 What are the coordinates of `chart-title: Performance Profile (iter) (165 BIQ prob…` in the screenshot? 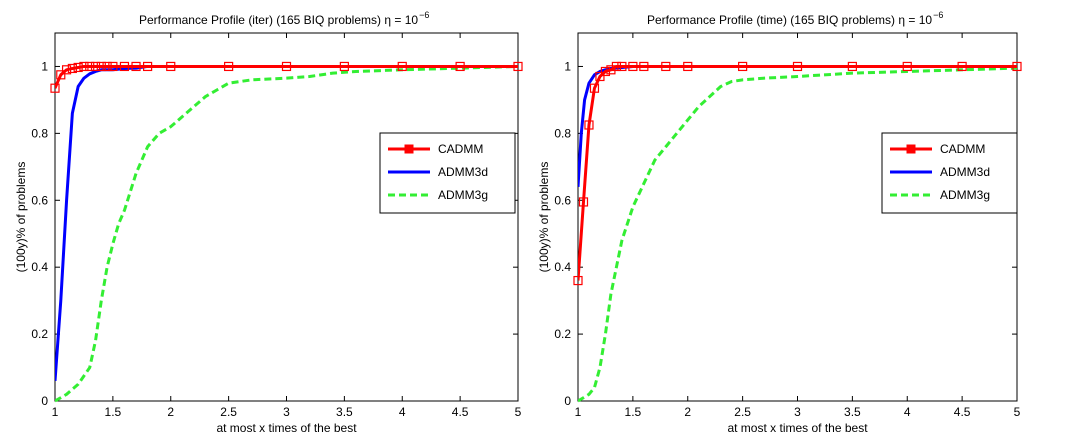 It's located at (278, 20).